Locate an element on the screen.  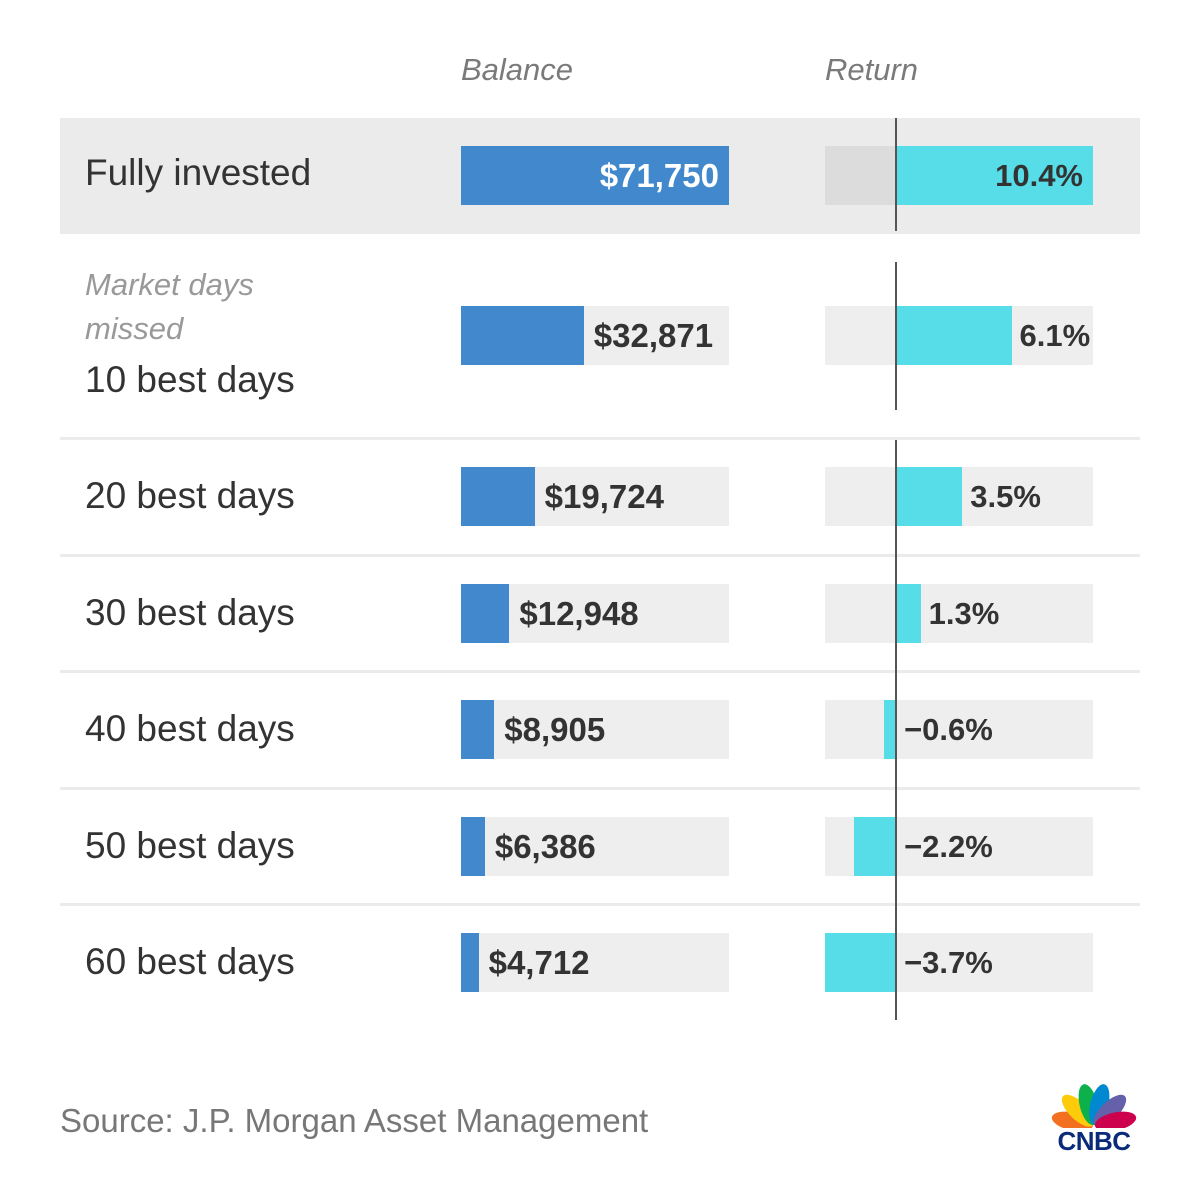
row-label-30-best-days: 30 best days is located at coordinates (190, 612).